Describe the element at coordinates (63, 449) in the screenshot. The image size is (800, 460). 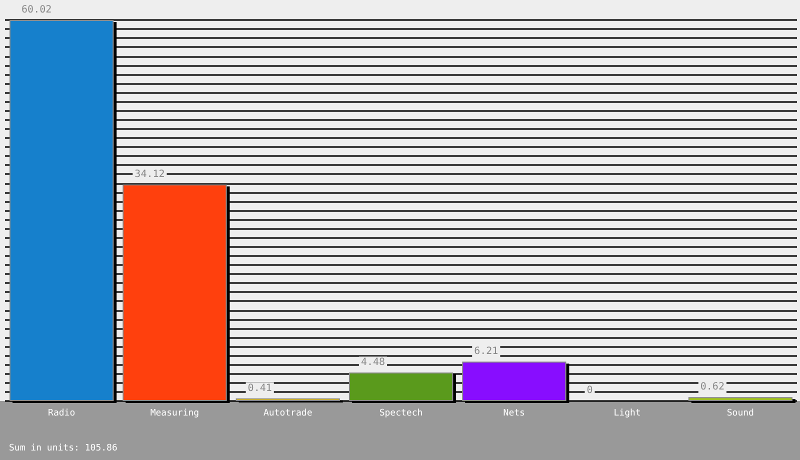
I see `text: Sum in units: 105.86` at that location.